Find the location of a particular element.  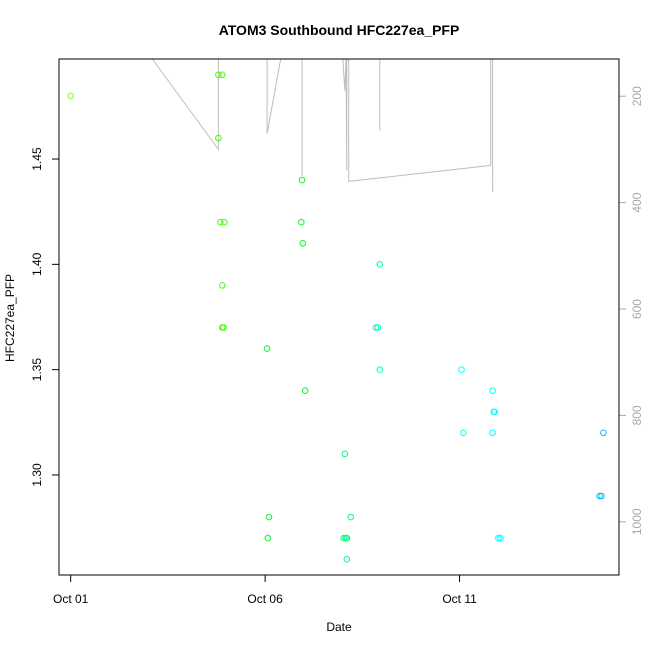

y-tick-label: 1.40 is located at coordinates (37, 264).